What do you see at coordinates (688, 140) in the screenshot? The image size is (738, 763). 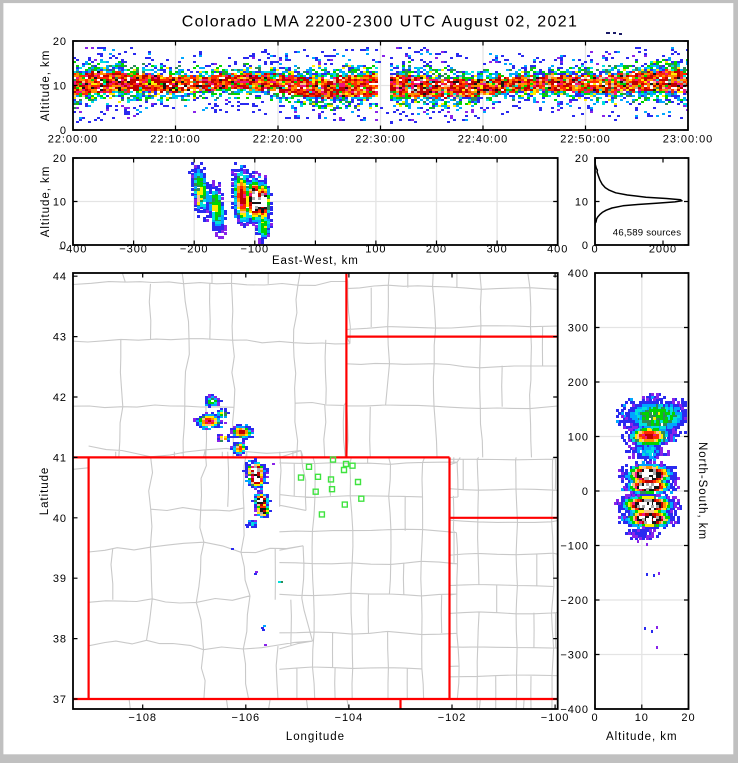 I see `svg-text: 23:00:00` at bounding box center [688, 140].